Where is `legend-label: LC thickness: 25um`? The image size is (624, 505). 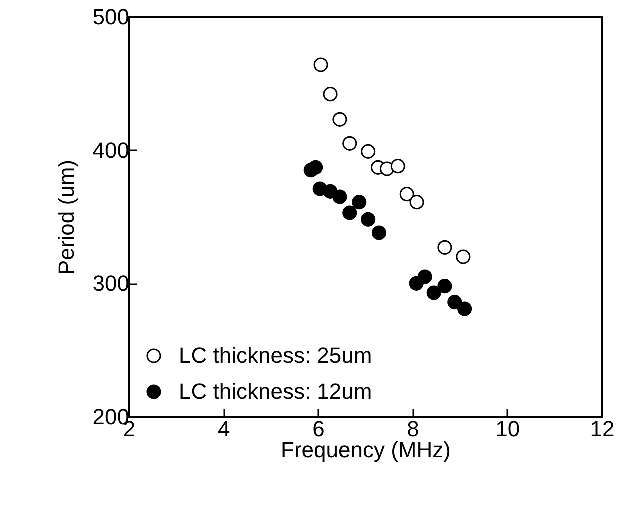
legend-label: LC thickness: 25um is located at coordinates (275, 355).